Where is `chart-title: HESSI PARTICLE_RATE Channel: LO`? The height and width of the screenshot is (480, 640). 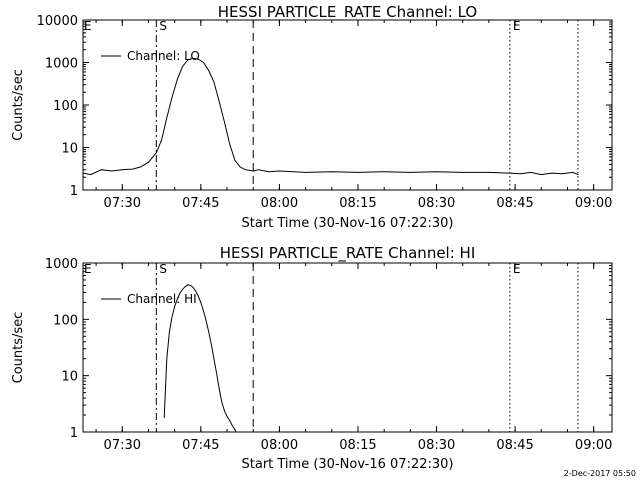 chart-title: HESSI PARTICLE_RATE Channel: LO is located at coordinates (347, 12).